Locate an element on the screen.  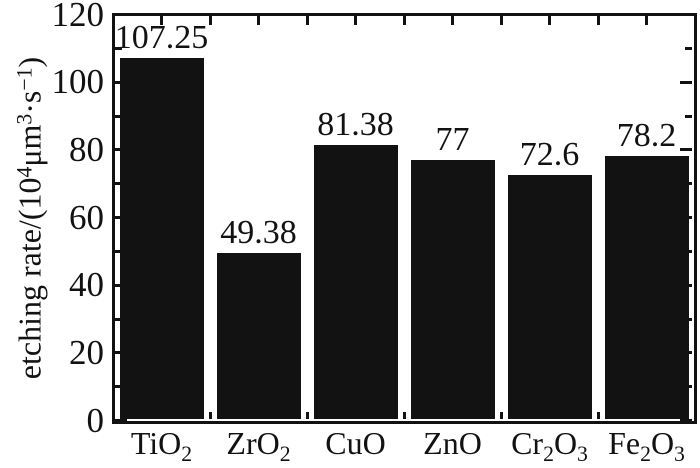
text-run: μm is located at coordinates (29, 145).